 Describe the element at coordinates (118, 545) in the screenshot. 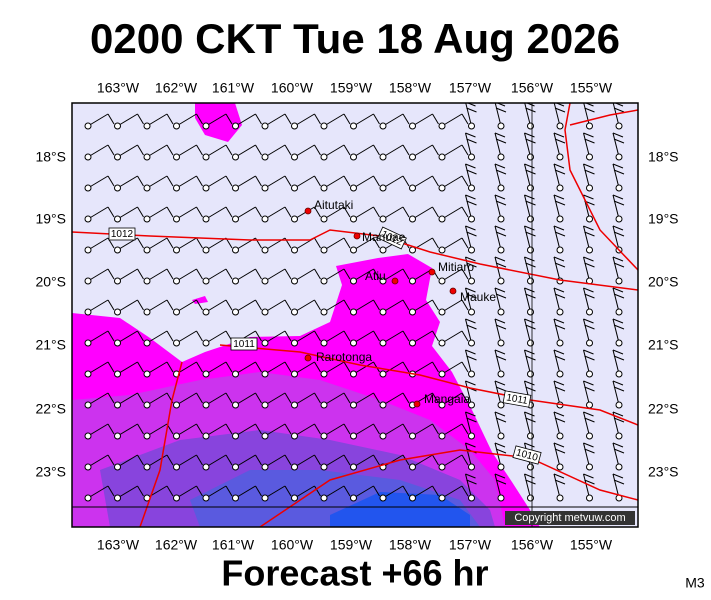

I see `lon-label: 163°W` at that location.